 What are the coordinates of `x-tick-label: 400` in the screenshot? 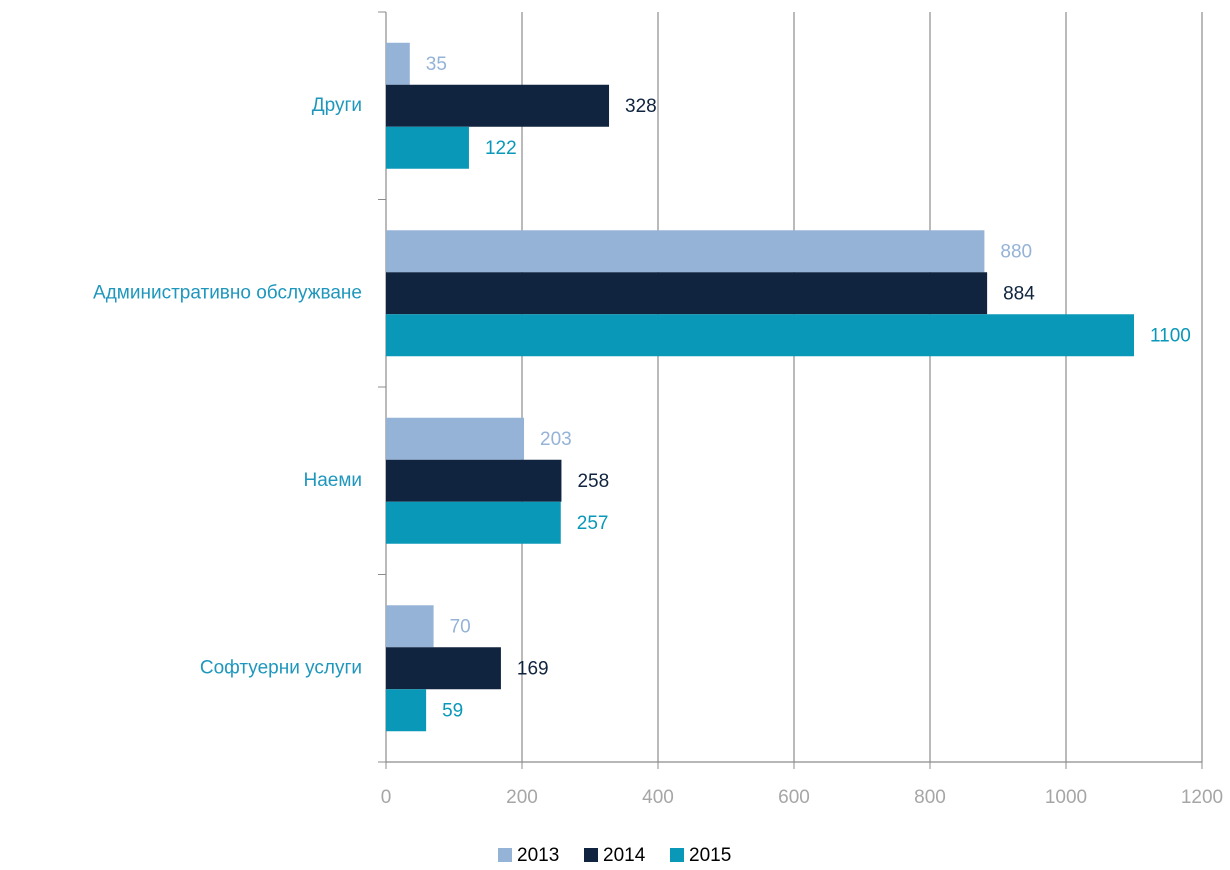 It's located at (658, 797).